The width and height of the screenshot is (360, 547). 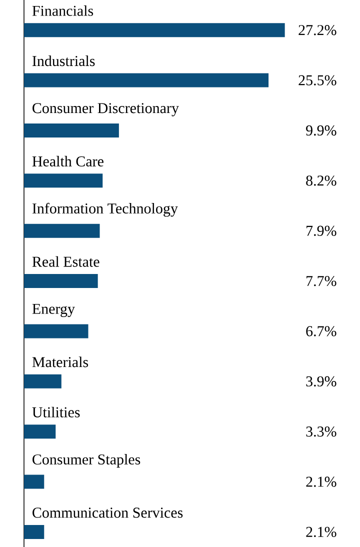 I want to click on data-label: 6.7%, so click(x=321, y=331).